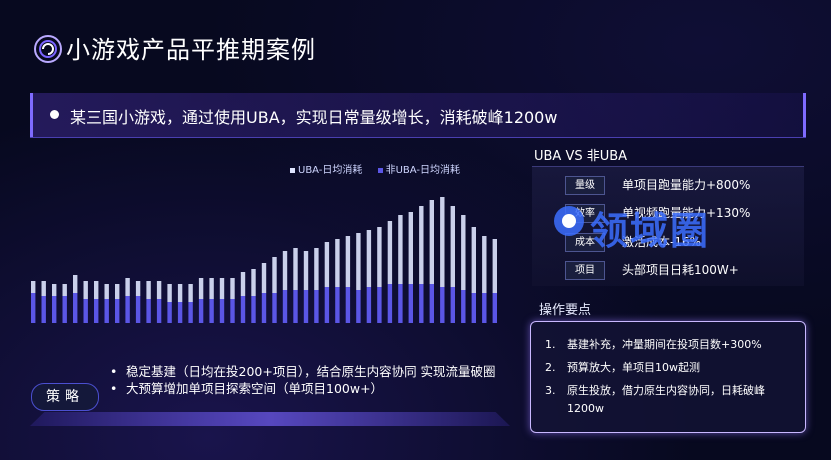  I want to click on watermark-logo-icon, so click(569, 221).